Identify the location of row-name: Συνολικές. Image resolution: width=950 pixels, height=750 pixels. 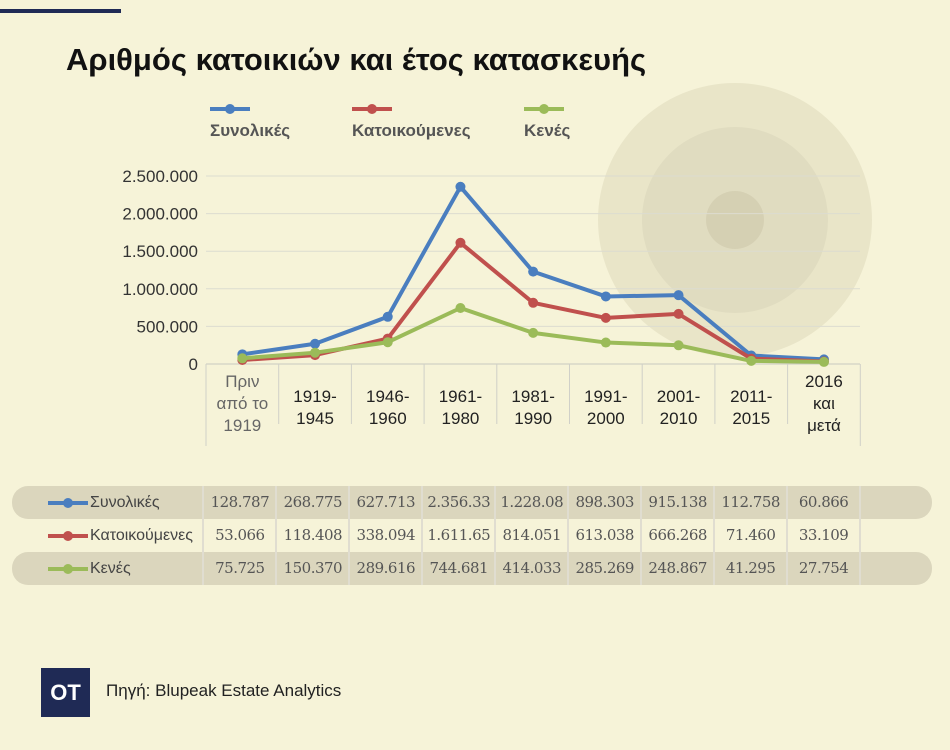
(125, 502).